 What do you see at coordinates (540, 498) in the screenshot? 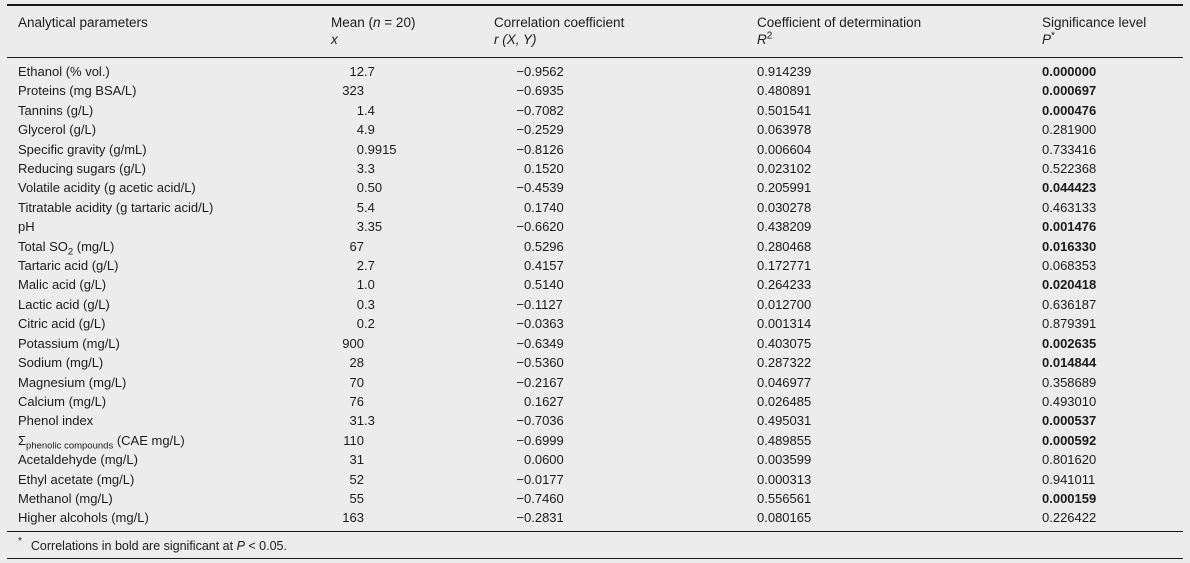
I see `correlation-cell: −0.7460` at bounding box center [540, 498].